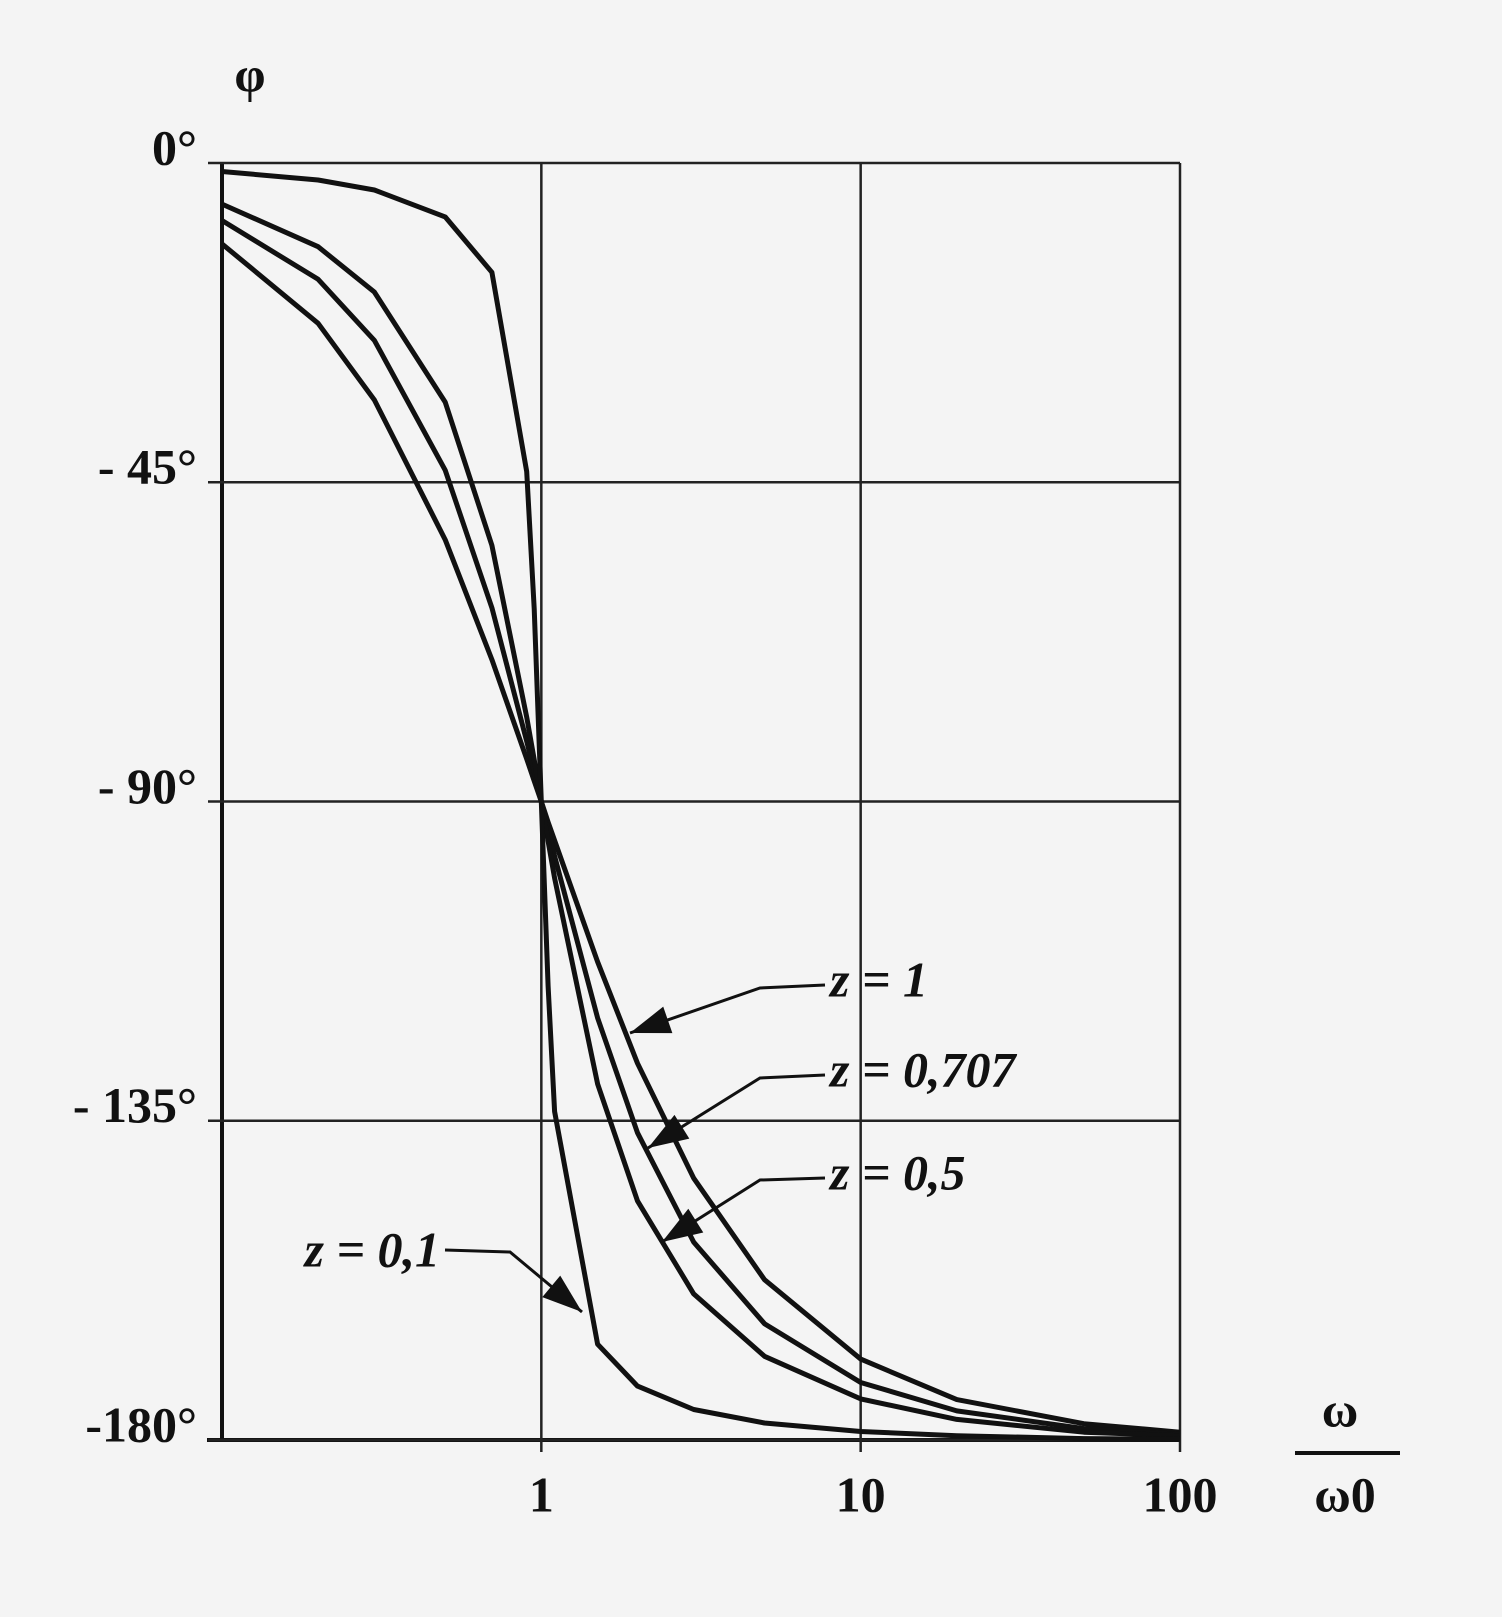  Describe the element at coordinates (541, 1494) in the screenshot. I see `x-tick-label: 1` at that location.